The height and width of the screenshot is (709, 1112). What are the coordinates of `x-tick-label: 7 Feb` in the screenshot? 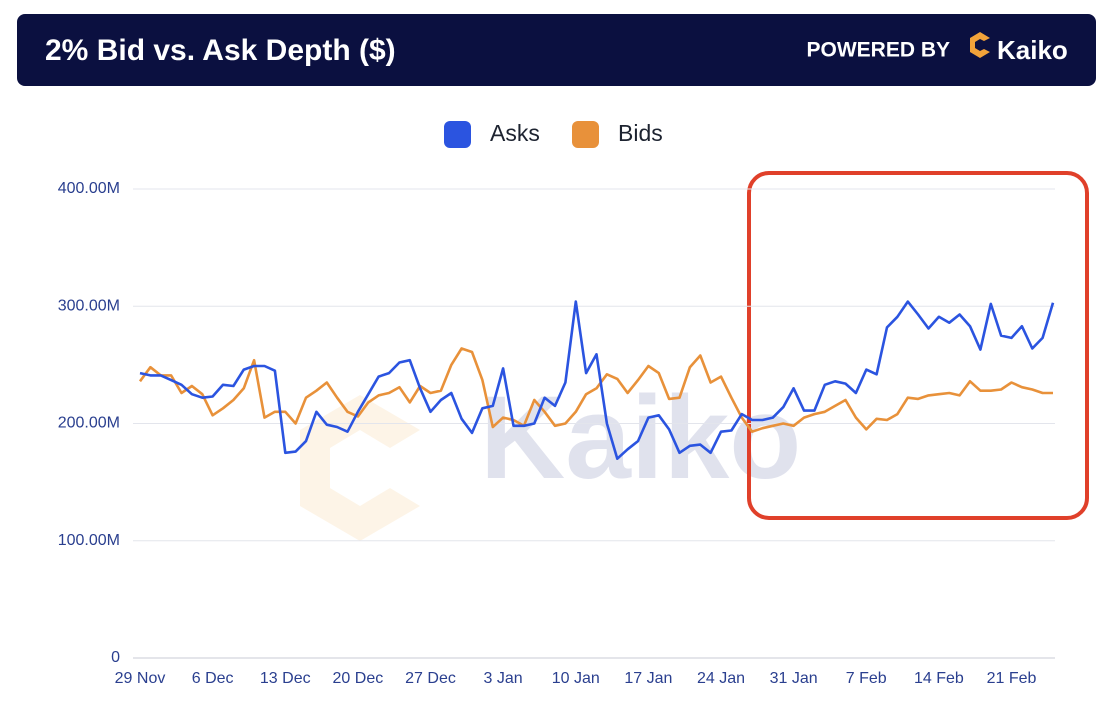 It's located at (866, 678).